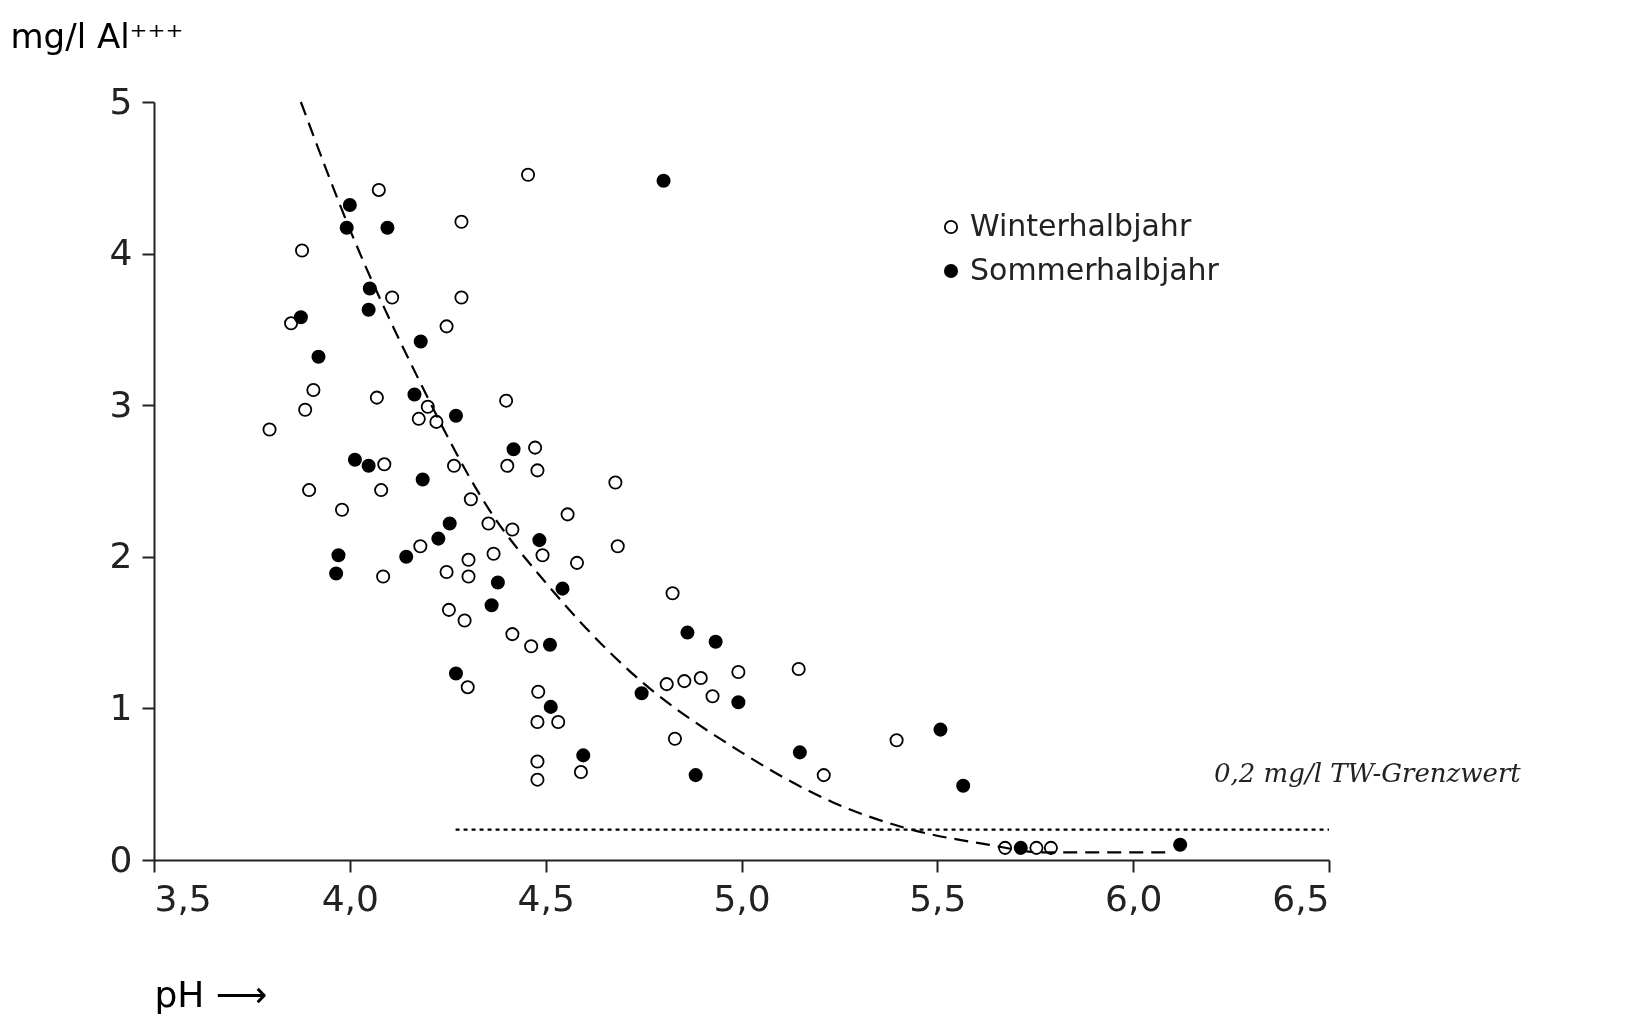  I want to click on annotation: 0,2 mg/l TW-Grenzwert, so click(1368, 773).